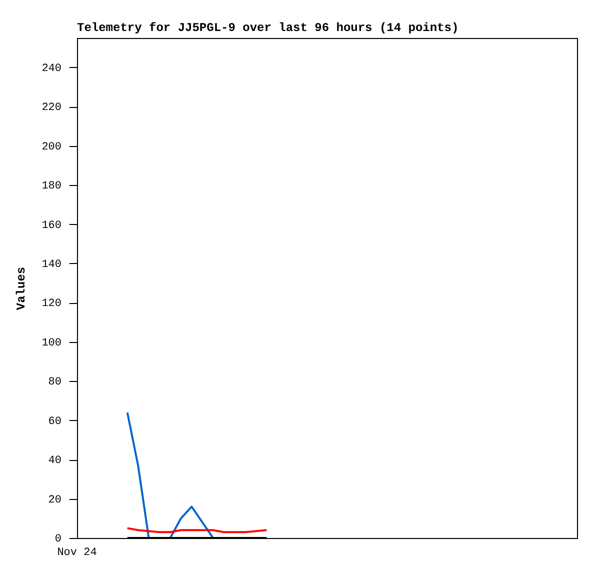 The width and height of the screenshot is (597, 579). What do you see at coordinates (52, 304) in the screenshot?
I see `y-tick-label: 120` at bounding box center [52, 304].